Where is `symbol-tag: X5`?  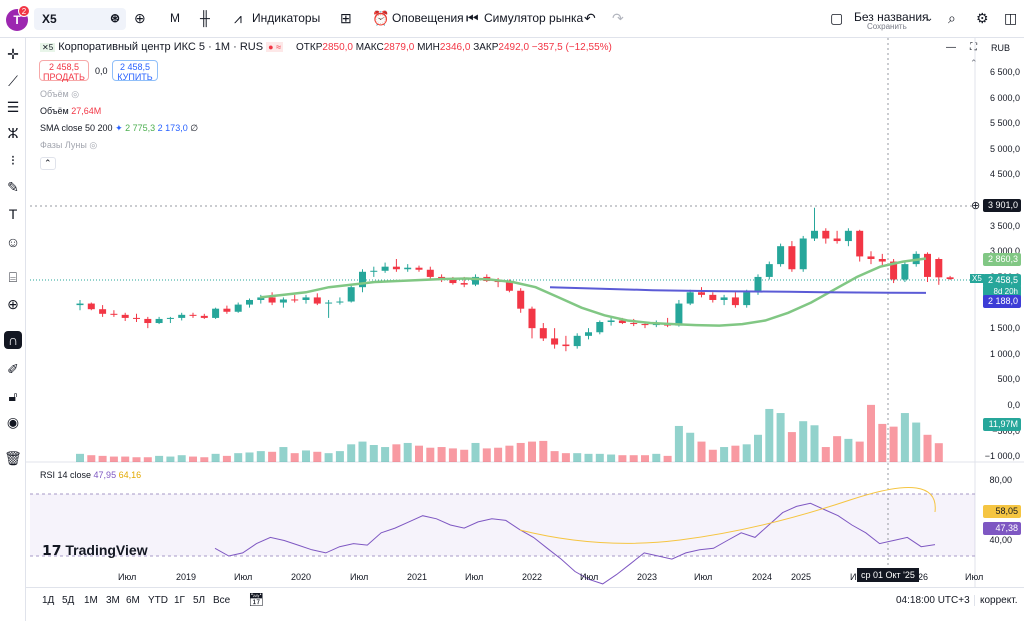 symbol-tag: X5 is located at coordinates (977, 278).